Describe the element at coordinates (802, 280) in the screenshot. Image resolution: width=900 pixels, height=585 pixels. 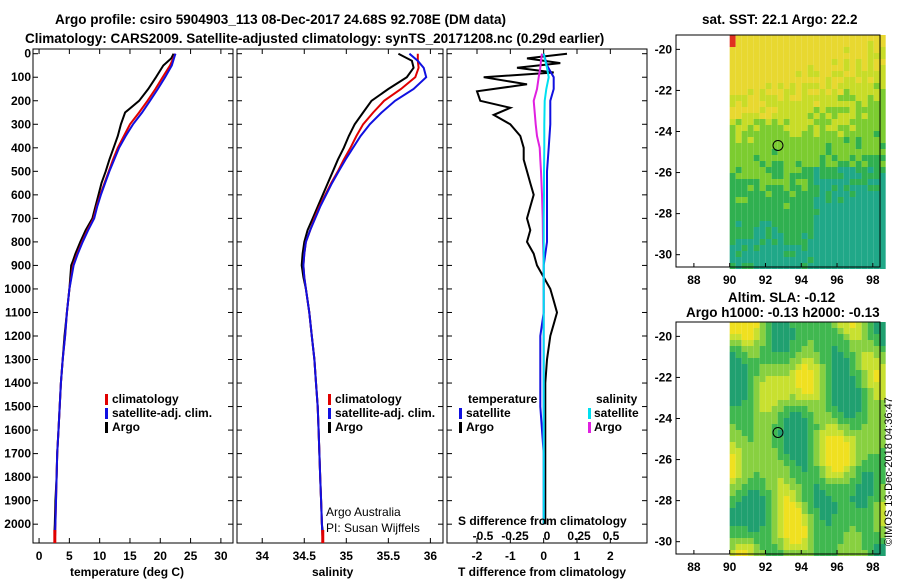
I see `x-tick-label: 94` at that location.